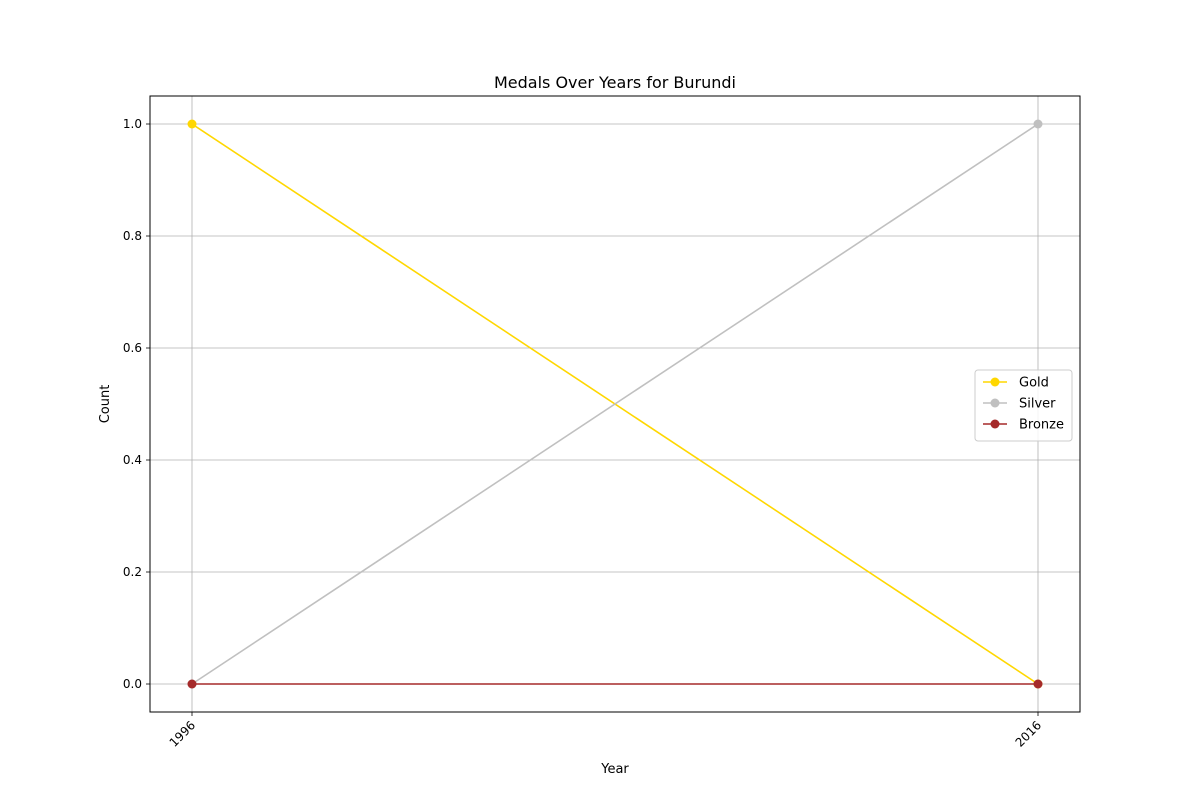 The height and width of the screenshot is (804, 1200). I want to click on y-axis-label: Count, so click(105, 404).